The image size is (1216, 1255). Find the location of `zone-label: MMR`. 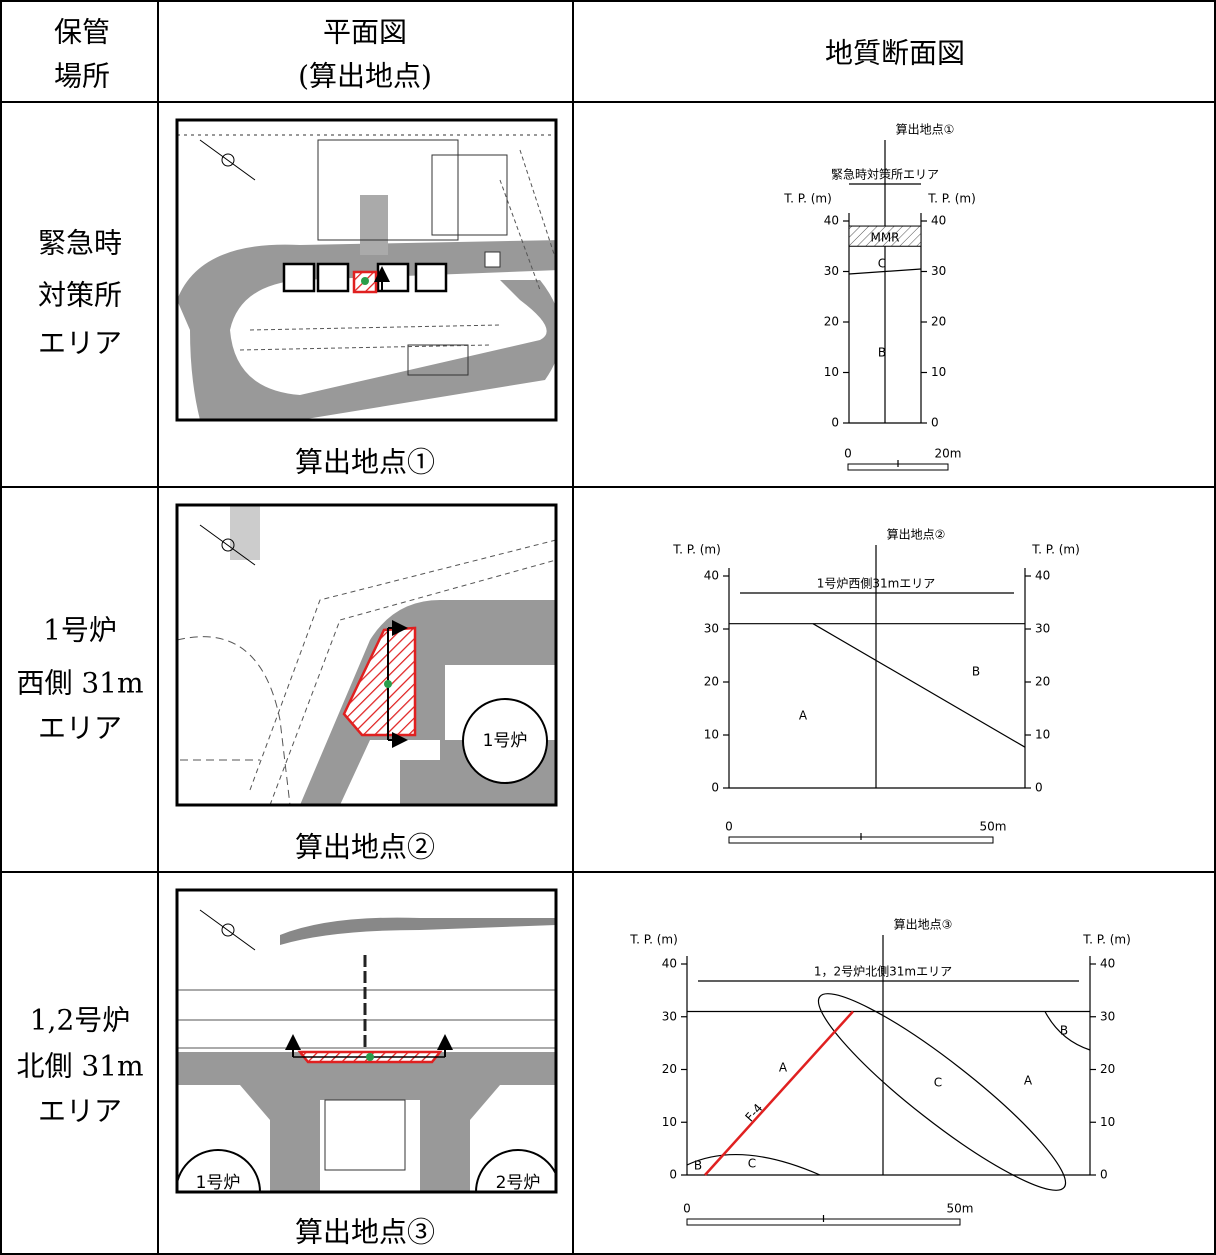

zone-label: MMR is located at coordinates (884, 238).